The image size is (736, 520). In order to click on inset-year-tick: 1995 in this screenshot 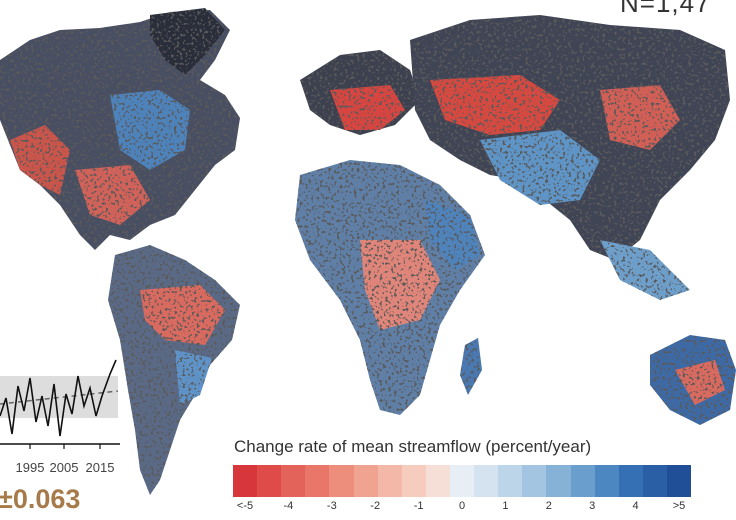, I will do `click(30, 467)`.